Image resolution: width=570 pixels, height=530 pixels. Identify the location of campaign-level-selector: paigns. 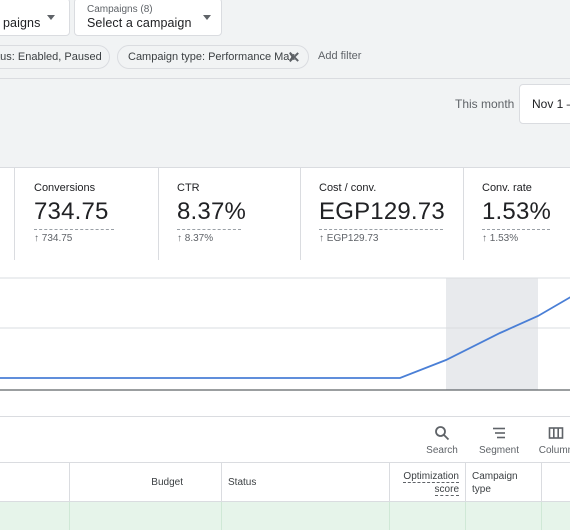
(35, 18).